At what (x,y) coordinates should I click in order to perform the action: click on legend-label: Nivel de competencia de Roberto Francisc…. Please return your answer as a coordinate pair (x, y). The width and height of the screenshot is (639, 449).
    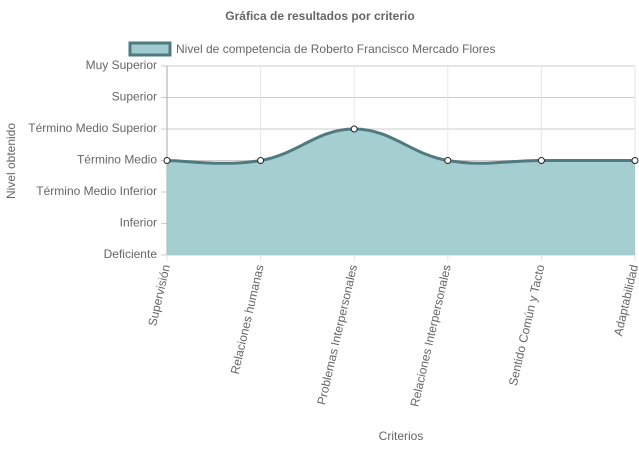
    Looking at the image, I should click on (335, 49).